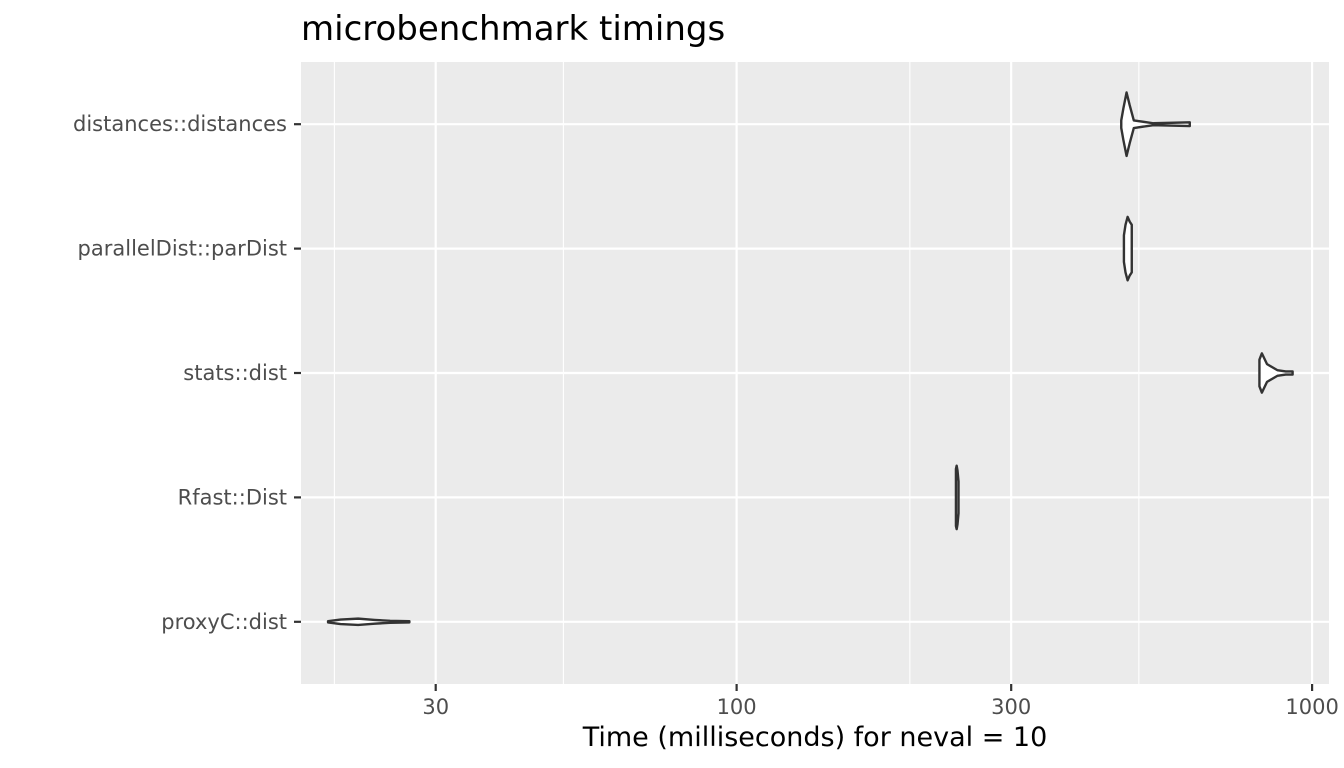 The width and height of the screenshot is (1344, 768). Describe the element at coordinates (1311, 707) in the screenshot. I see `x-tick-label: 1000` at that location.